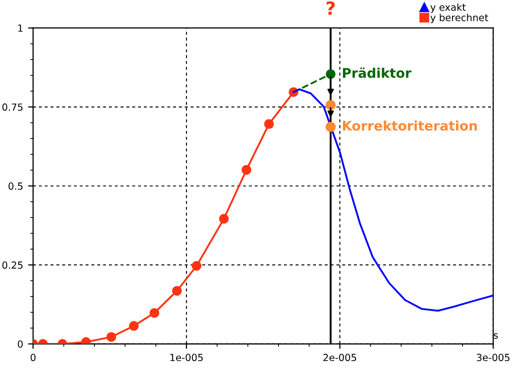 The image size is (517, 373). What do you see at coordinates (186, 358) in the screenshot?
I see `x-tick-label: 1e-005` at bounding box center [186, 358].